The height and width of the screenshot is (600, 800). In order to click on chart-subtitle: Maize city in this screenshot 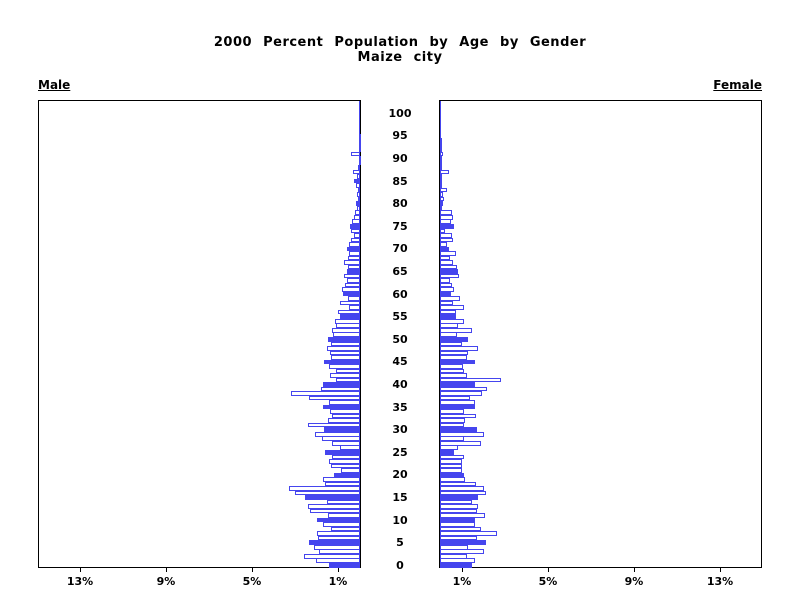, I will do `click(400, 57)`.